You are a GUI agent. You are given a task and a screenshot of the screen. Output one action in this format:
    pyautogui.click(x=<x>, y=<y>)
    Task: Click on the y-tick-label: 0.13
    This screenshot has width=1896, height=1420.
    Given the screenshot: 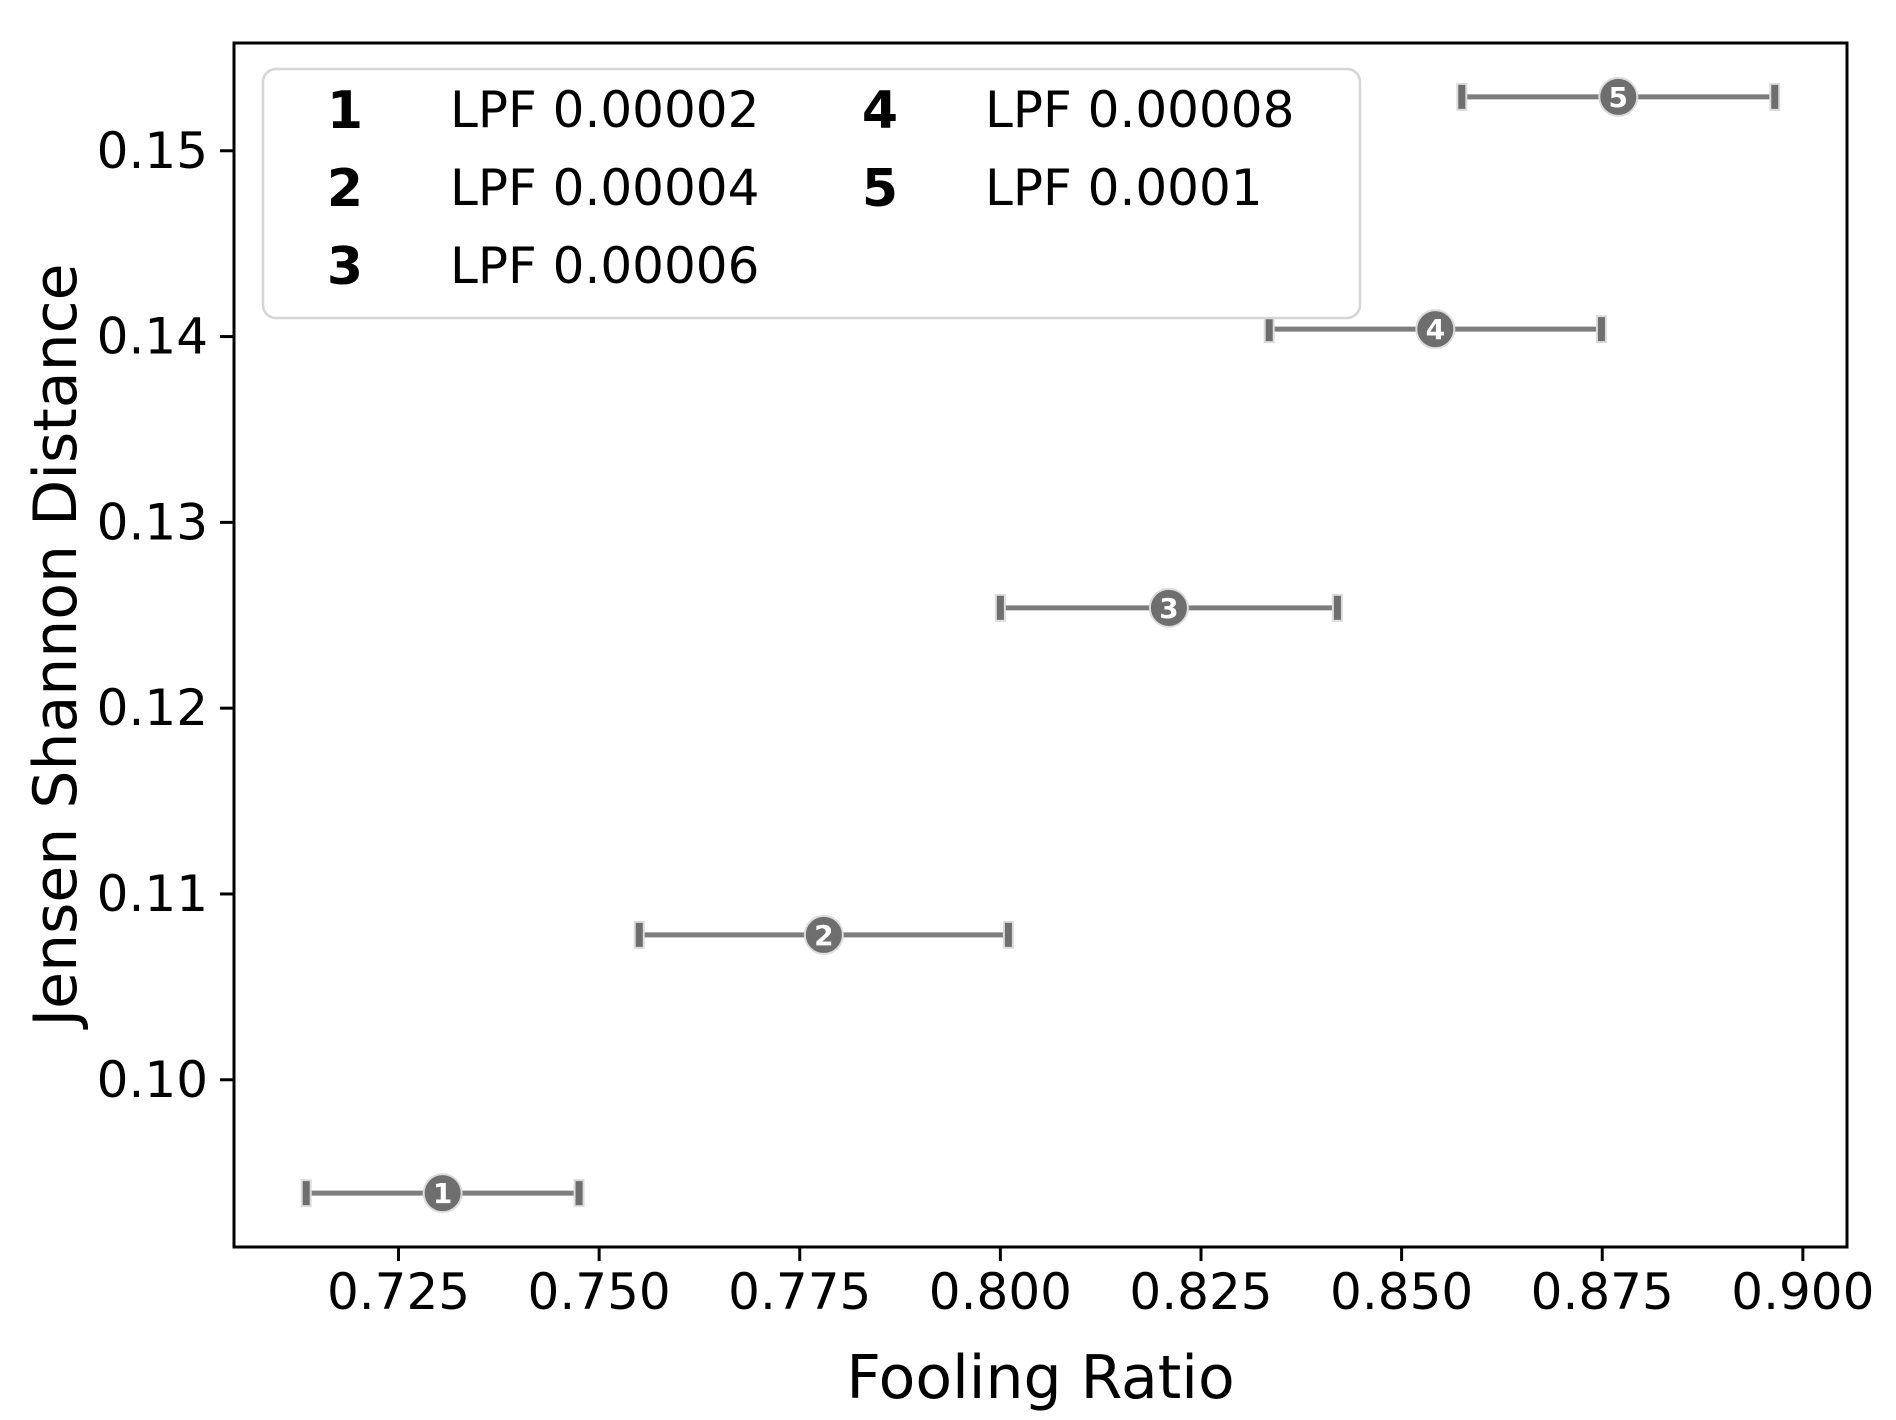 What is the action you would take?
    pyautogui.click(x=152, y=522)
    